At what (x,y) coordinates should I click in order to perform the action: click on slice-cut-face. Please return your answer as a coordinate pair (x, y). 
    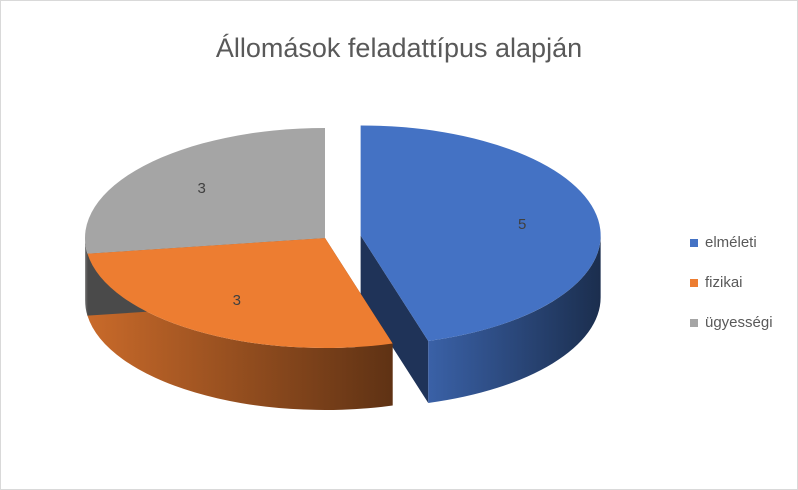
    Looking at the image, I should click on (394, 319).